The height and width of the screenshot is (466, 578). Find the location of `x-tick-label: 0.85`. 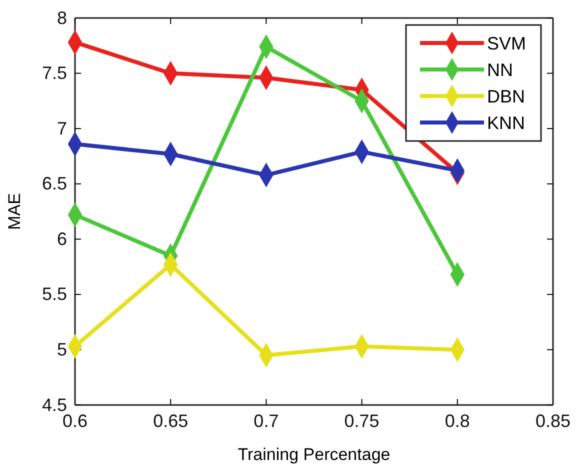

x-tick-label: 0.85 is located at coordinates (553, 420).